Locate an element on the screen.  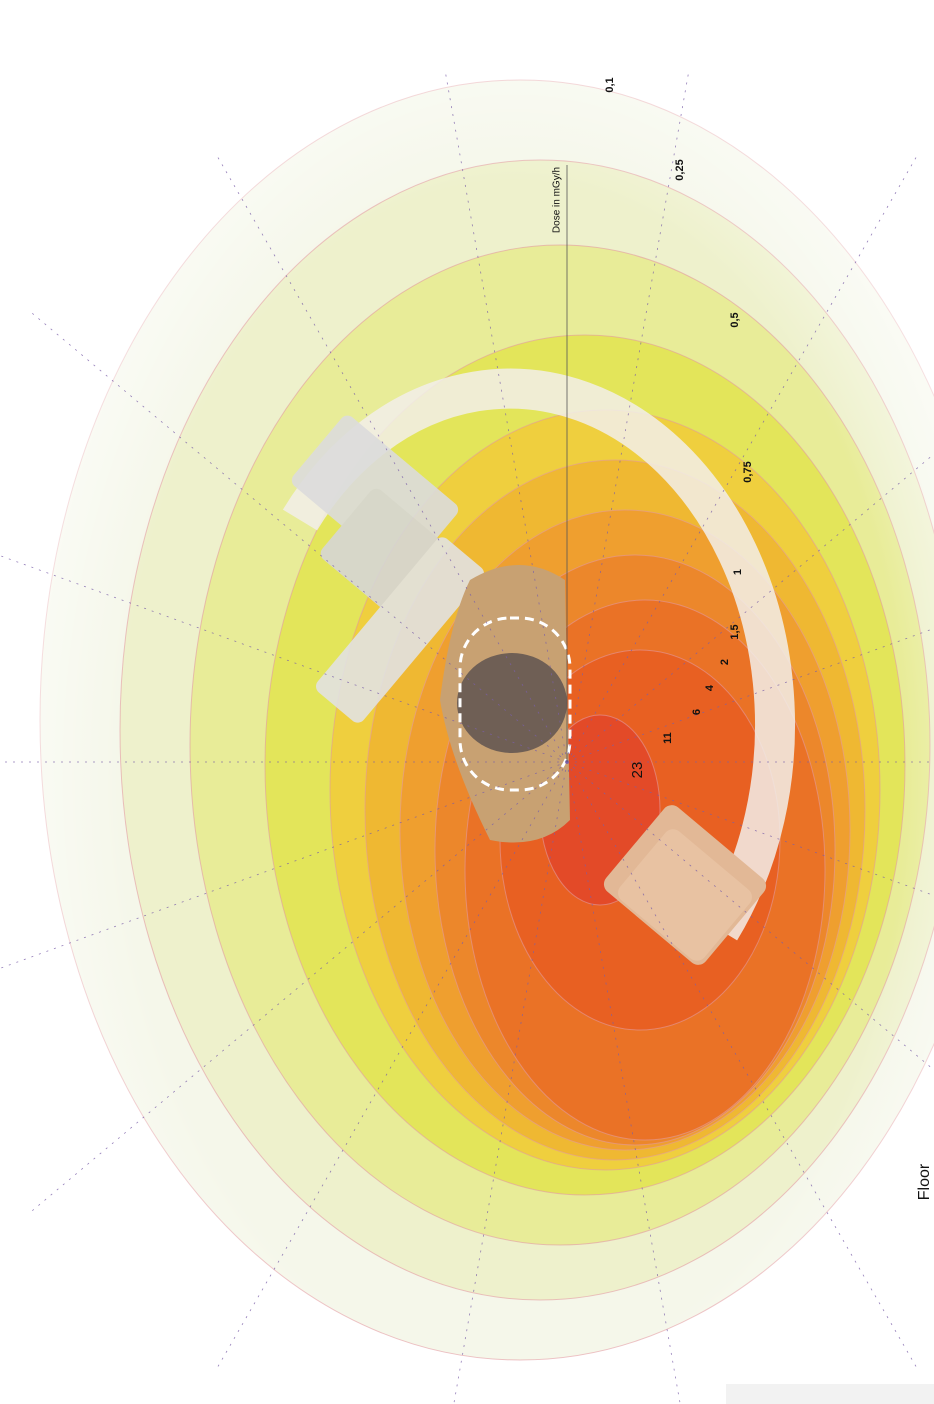
isodose-label: 0,75 is located at coordinates (748, 471).